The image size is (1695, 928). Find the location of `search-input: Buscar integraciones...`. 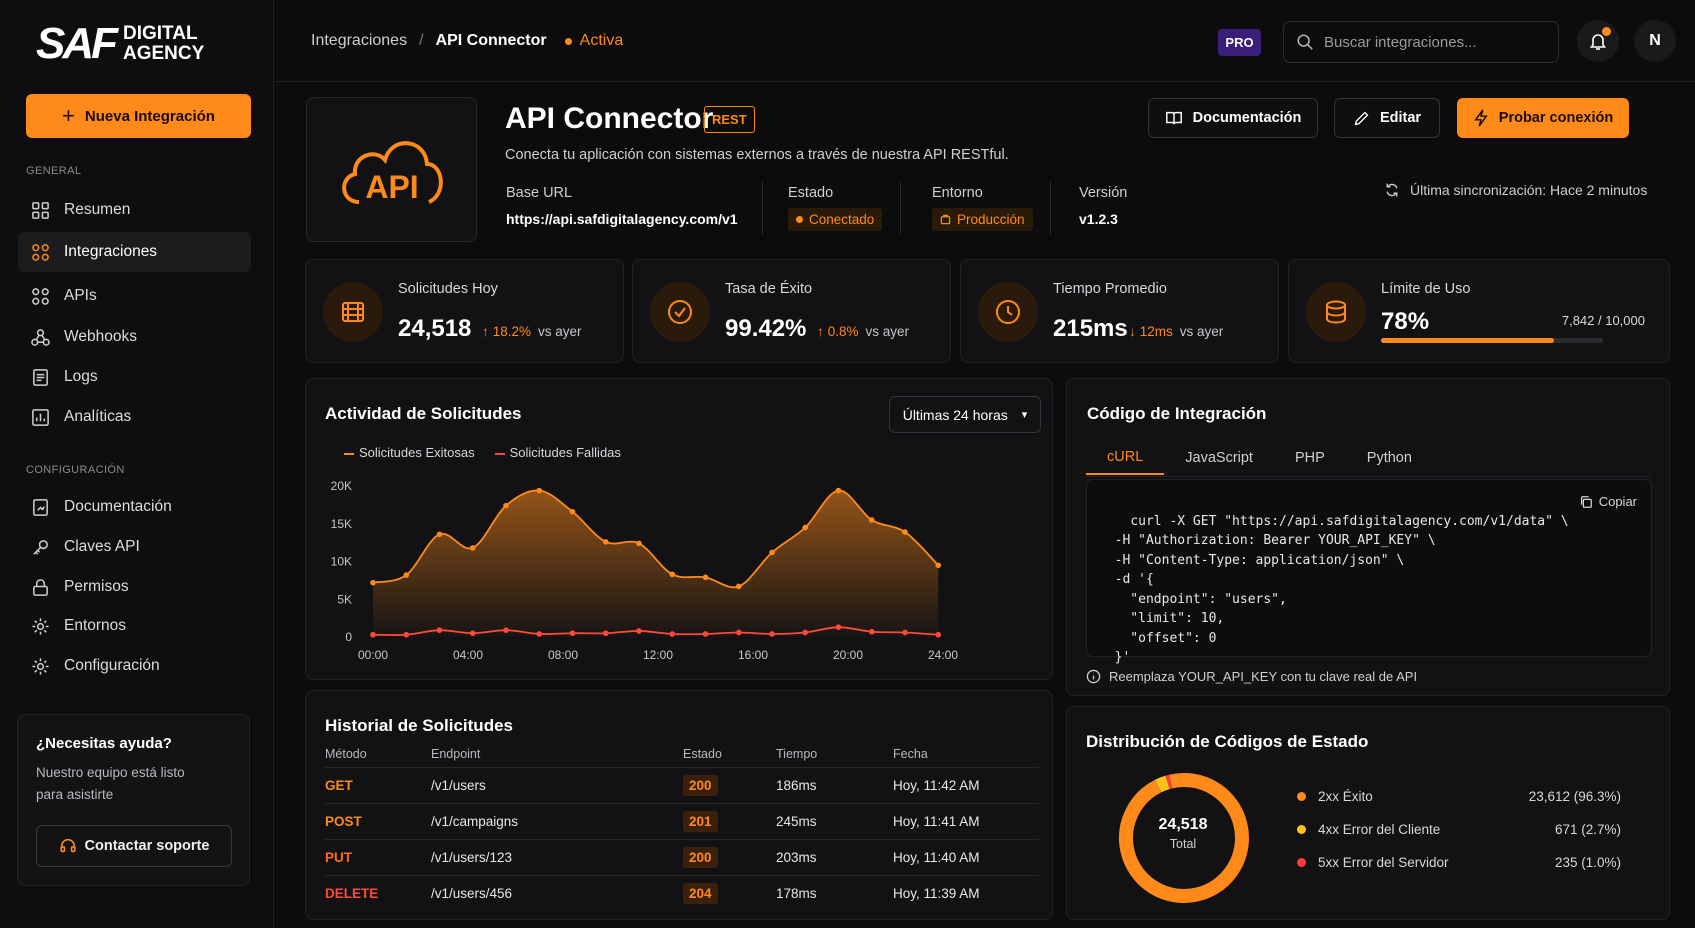

search-input: Buscar integraciones... is located at coordinates (1421, 42).